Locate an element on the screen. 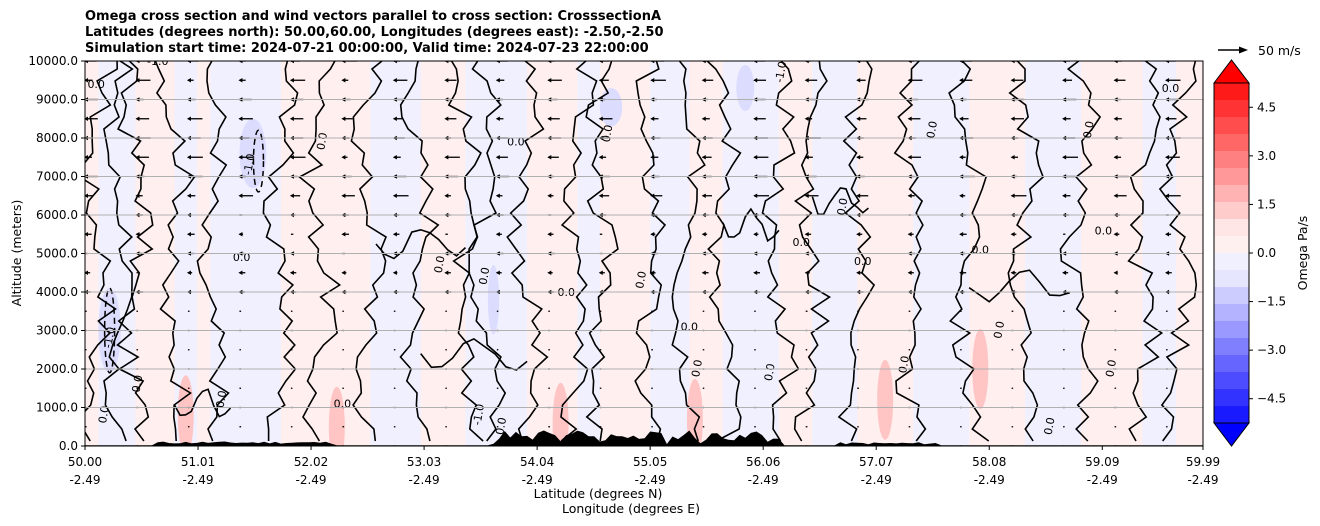  y-tick-label: 6000.0 is located at coordinates (57, 215).